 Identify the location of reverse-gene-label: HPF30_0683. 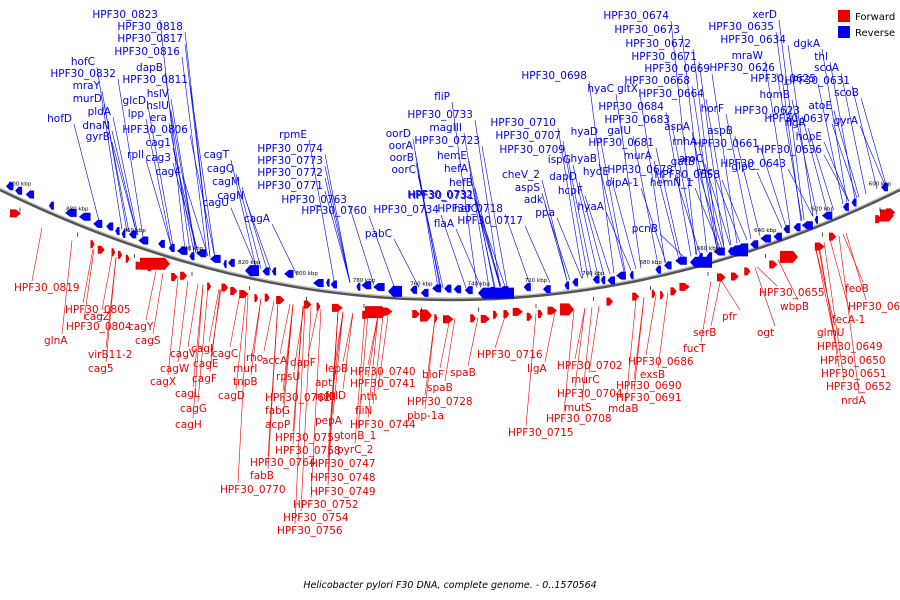
(637, 120).